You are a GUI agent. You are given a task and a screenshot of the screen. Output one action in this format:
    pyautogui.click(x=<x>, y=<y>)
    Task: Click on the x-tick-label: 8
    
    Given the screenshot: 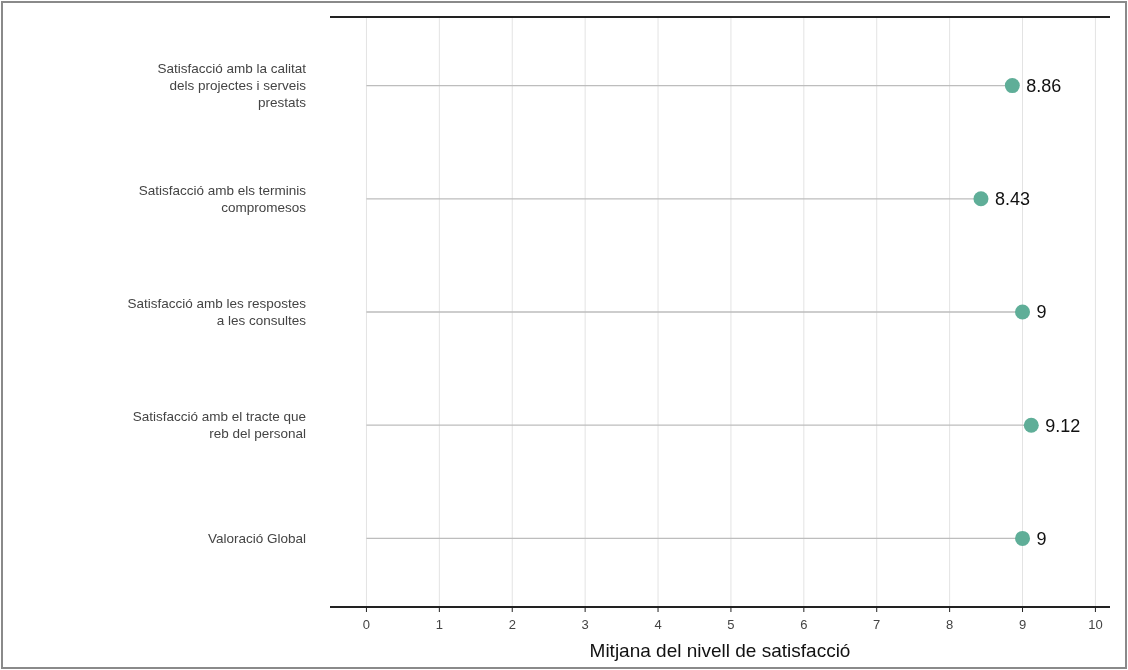 What is the action you would take?
    pyautogui.click(x=950, y=624)
    